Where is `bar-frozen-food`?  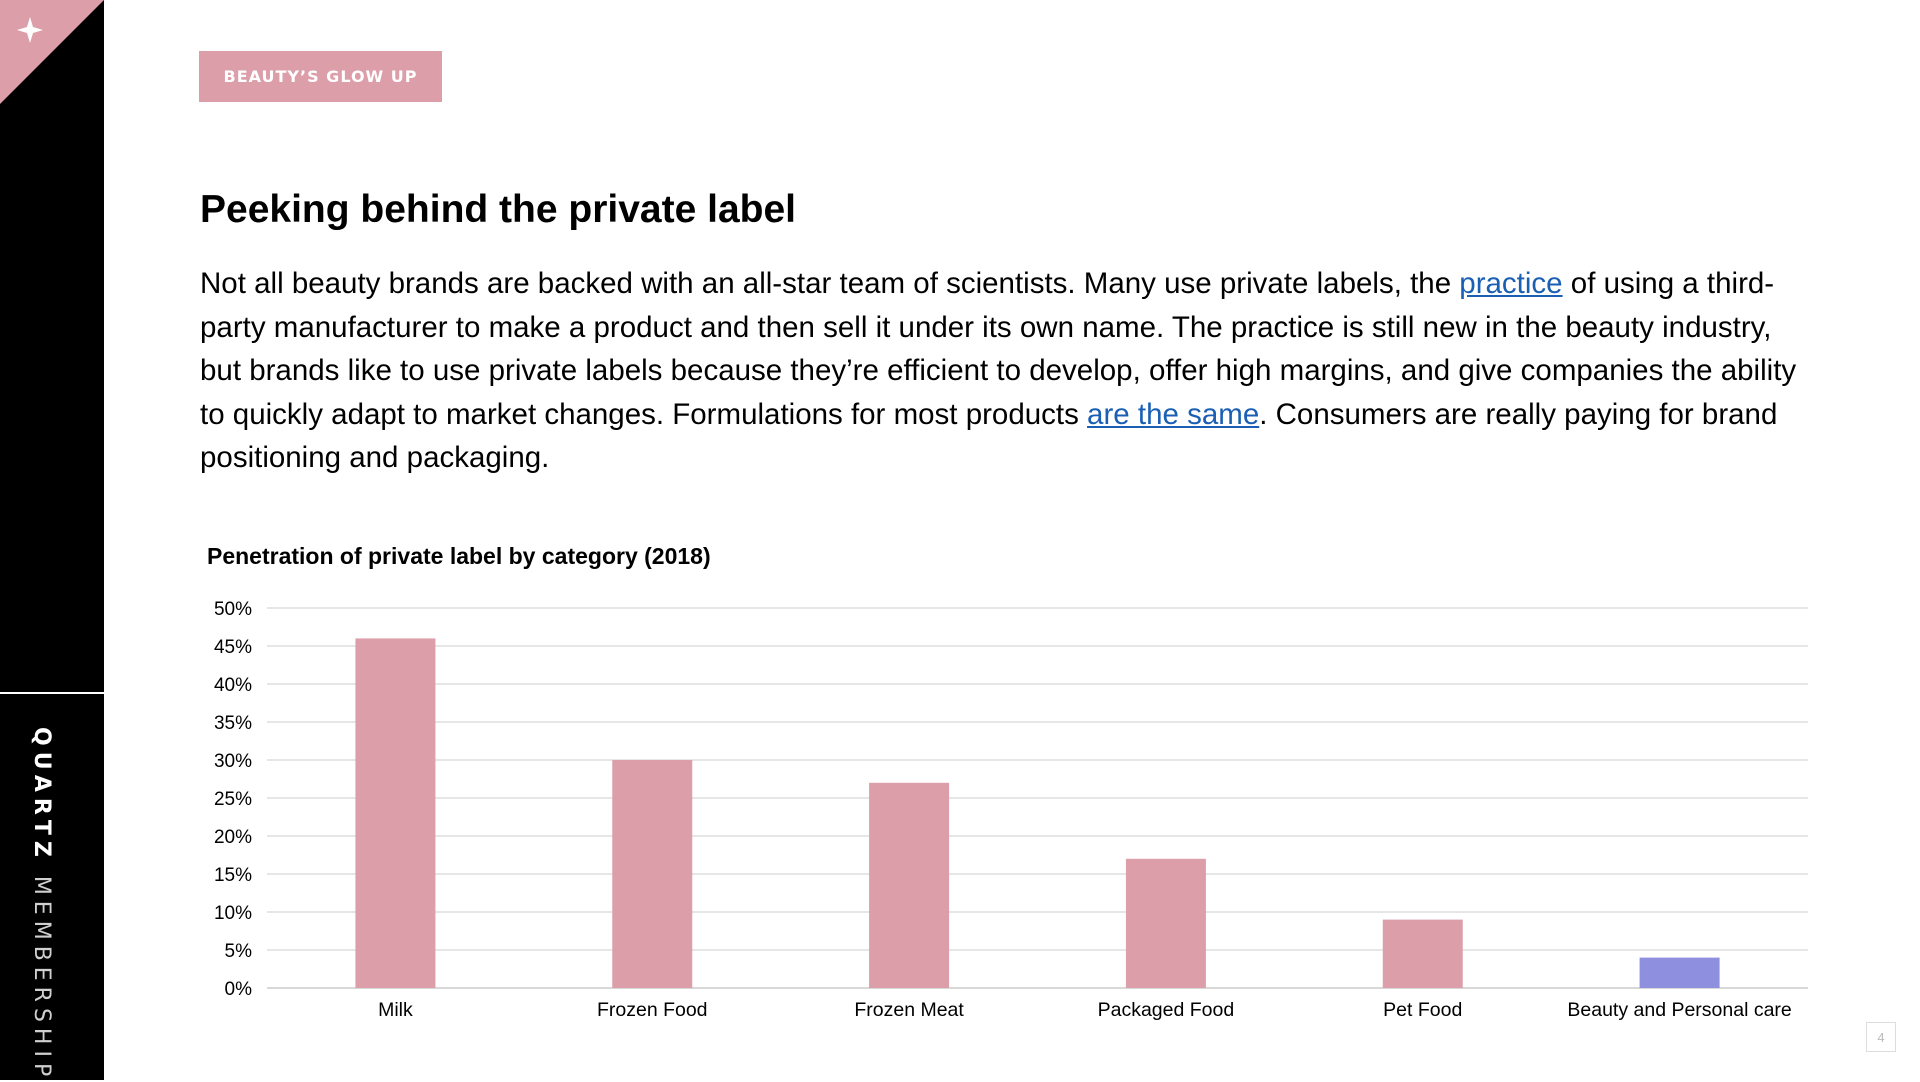
bar-frozen-food is located at coordinates (652, 874).